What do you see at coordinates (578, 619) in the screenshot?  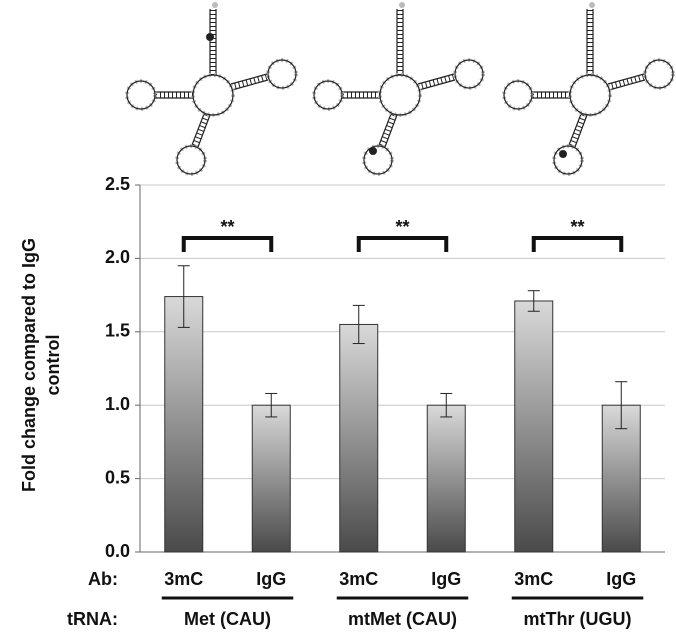 I see `group-label: mtThr (UGU)` at bounding box center [578, 619].